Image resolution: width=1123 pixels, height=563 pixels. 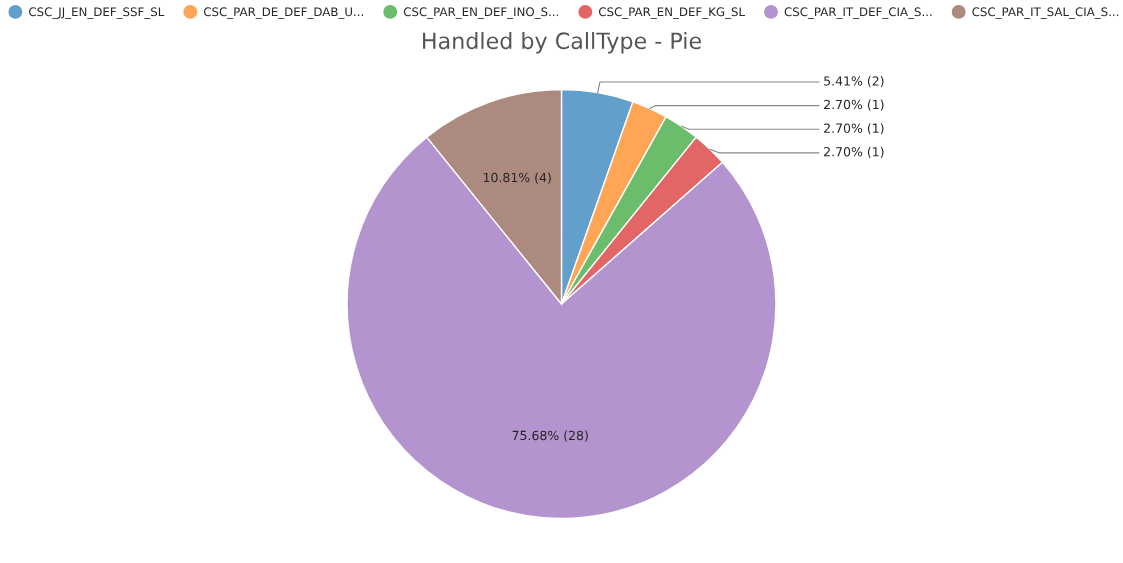 I want to click on data-label: 10.81% (4), so click(x=517, y=178).